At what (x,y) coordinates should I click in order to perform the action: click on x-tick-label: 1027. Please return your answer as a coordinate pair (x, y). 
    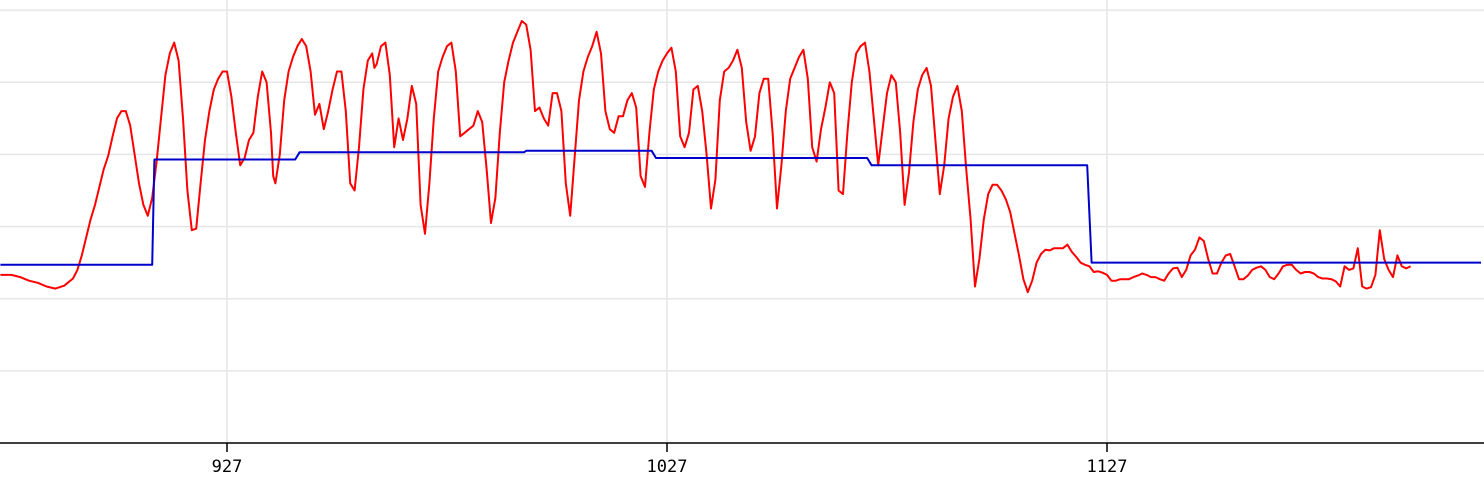
    Looking at the image, I should click on (667, 467).